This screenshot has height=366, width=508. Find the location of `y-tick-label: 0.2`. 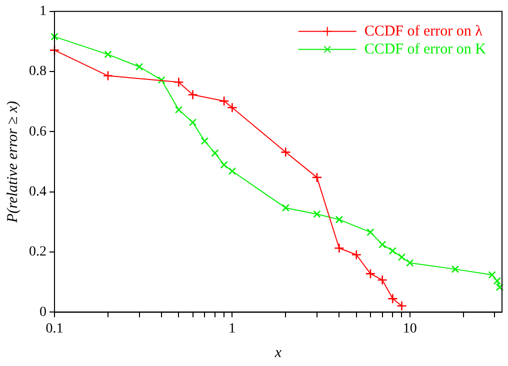

y-tick-label: 0.2 is located at coordinates (37, 252).